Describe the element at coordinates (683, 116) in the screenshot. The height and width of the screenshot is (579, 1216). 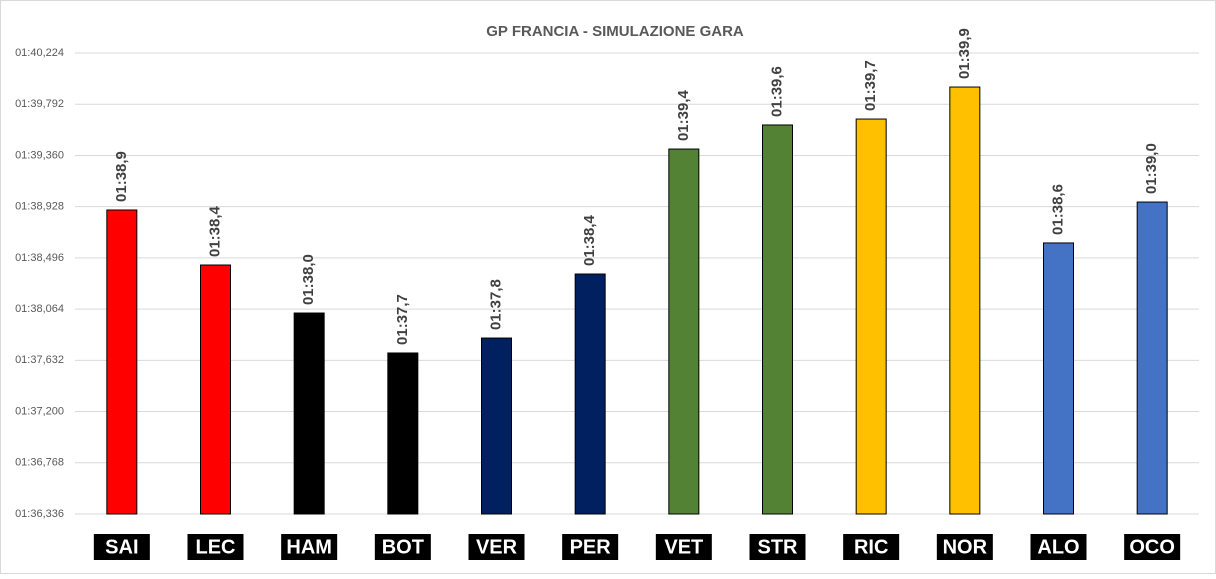
I see `data-label: 01:39,4` at that location.